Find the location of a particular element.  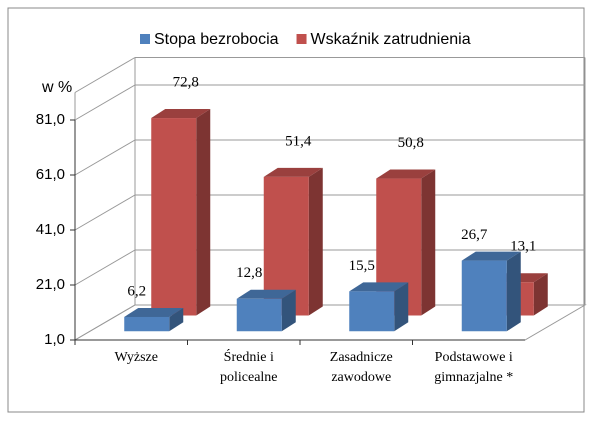

value-label: 72,8 is located at coordinates (186, 82).